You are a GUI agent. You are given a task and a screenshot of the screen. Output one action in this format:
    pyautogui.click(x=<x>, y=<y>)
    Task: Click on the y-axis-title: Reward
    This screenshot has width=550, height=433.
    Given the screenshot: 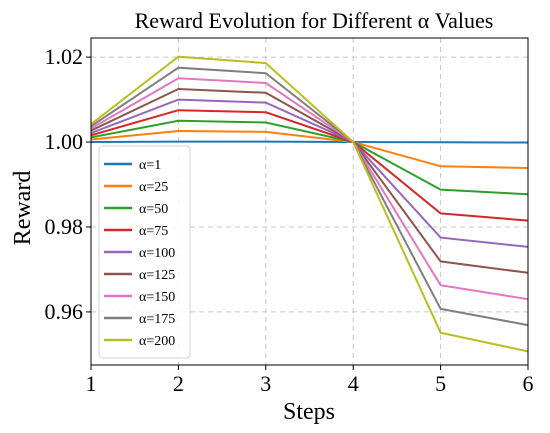 What is the action you would take?
    pyautogui.click(x=23, y=208)
    